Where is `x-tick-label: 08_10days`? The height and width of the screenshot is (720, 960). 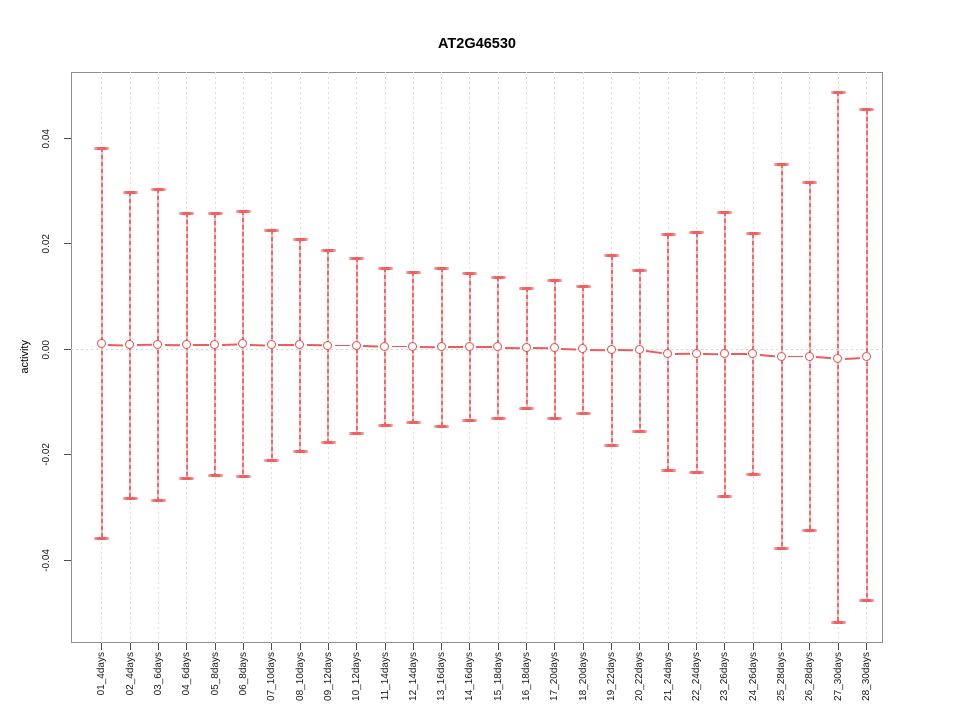
x-tick-label: 08_10days is located at coordinates (300, 676).